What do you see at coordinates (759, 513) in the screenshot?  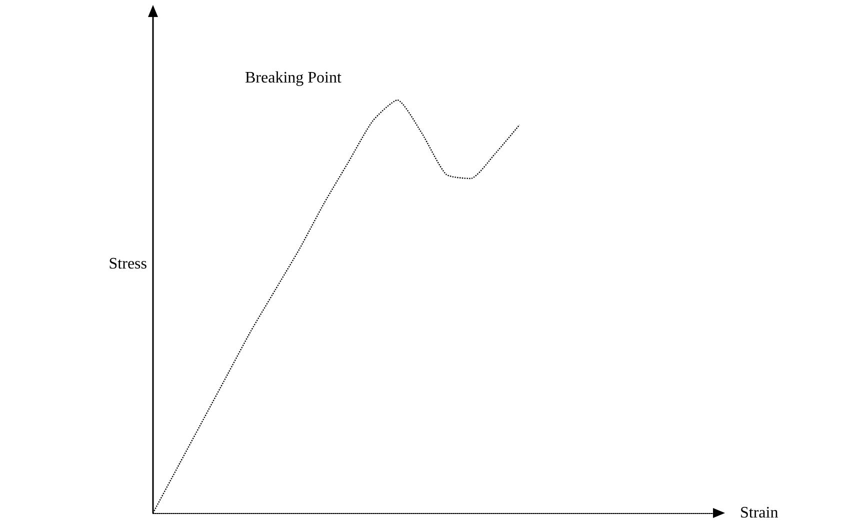 I see `x-axis-title: Strain` at bounding box center [759, 513].